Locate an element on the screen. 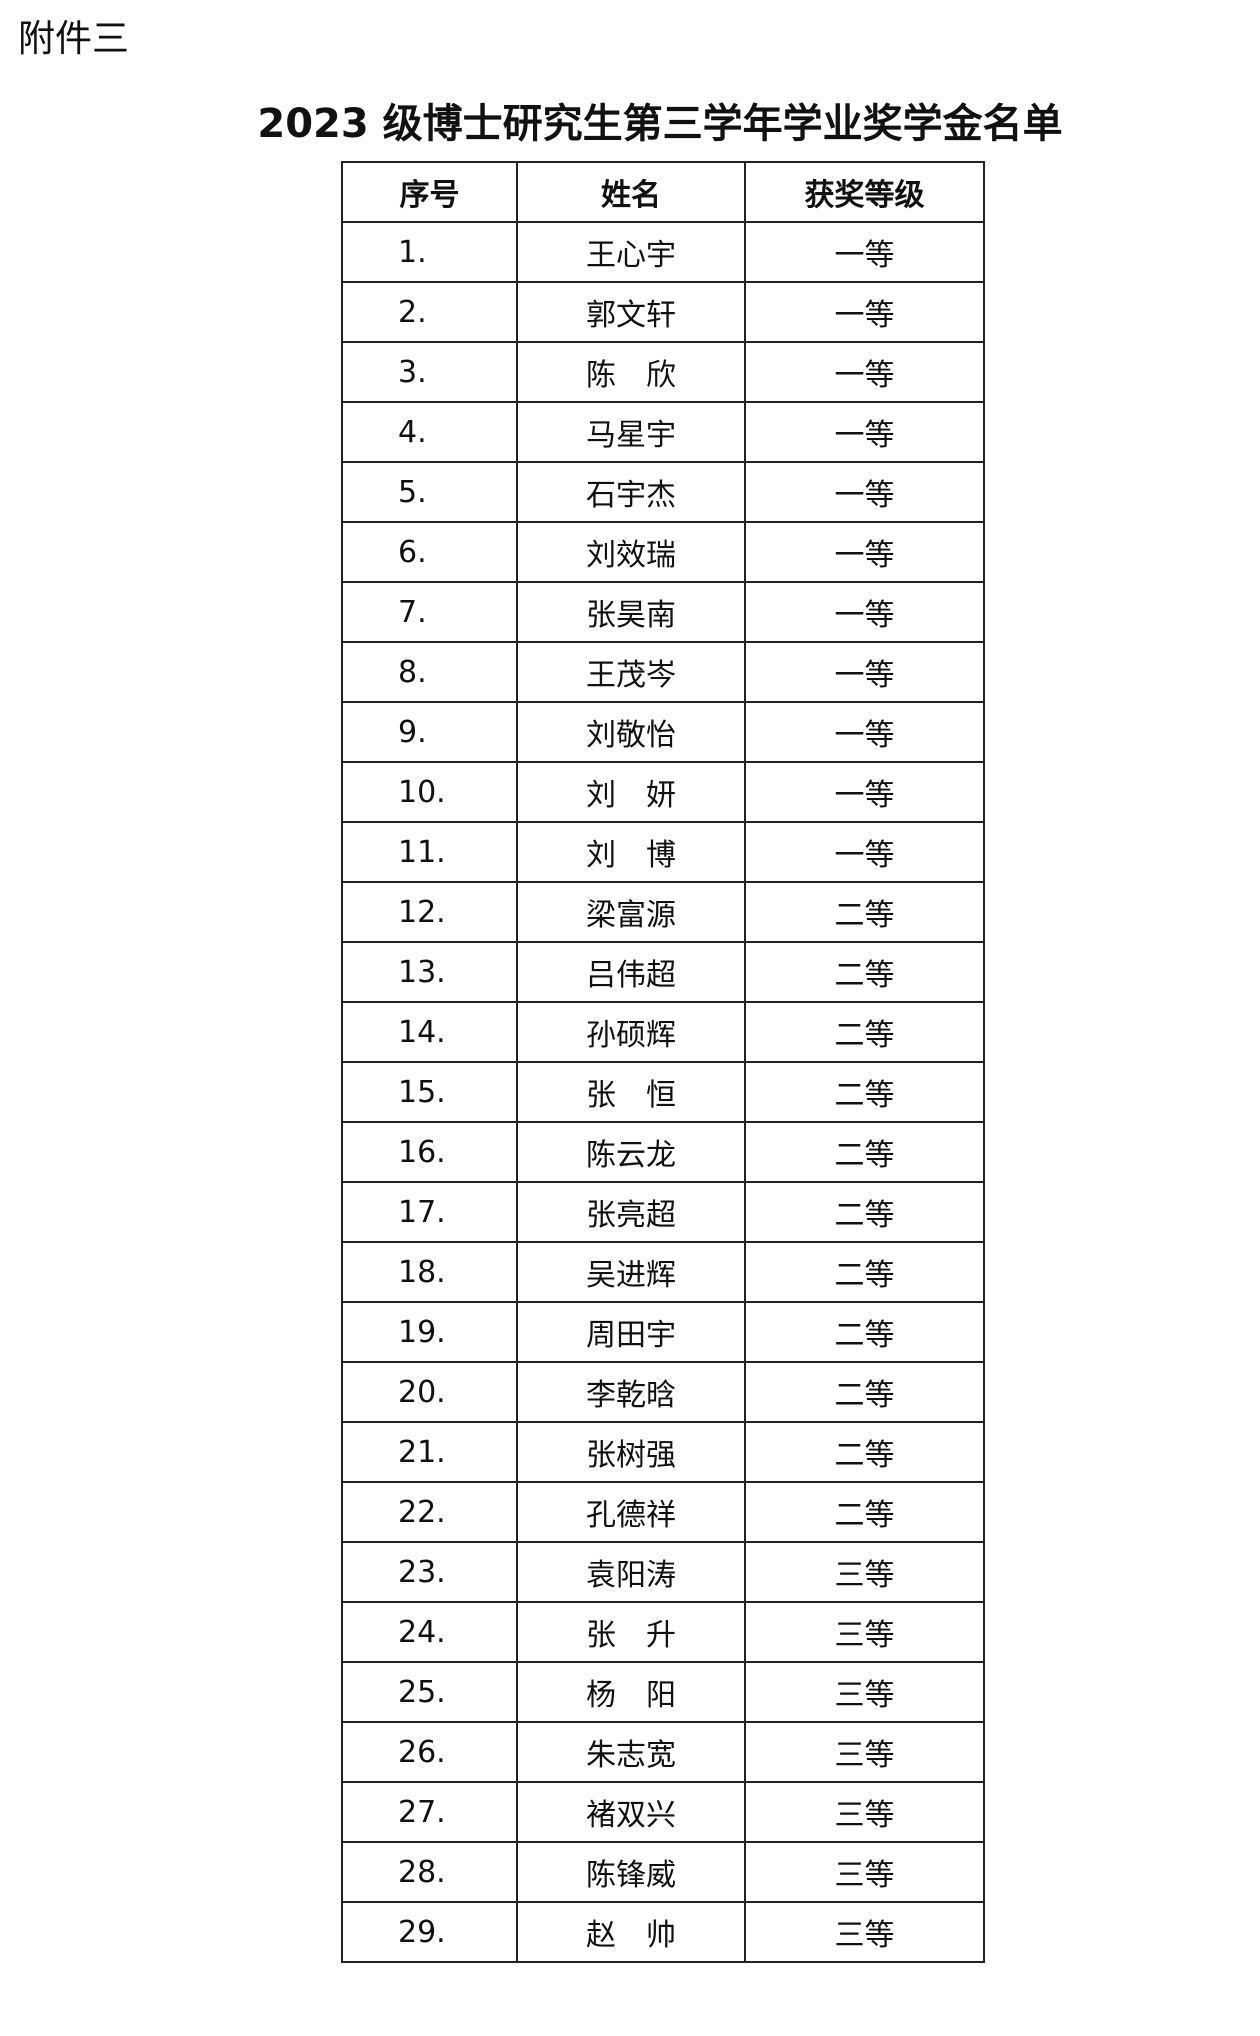 This screenshot has width=1260, height=2036. row-number: 22. is located at coordinates (429, 1512).